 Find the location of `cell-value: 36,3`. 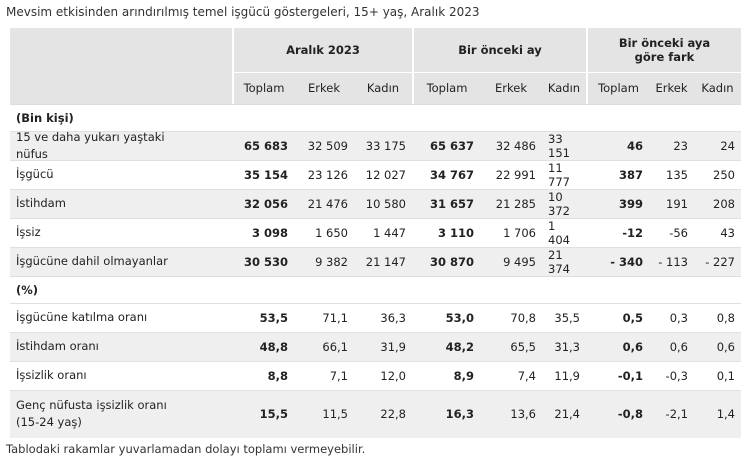

cell-value: 36,3 is located at coordinates (393, 317).